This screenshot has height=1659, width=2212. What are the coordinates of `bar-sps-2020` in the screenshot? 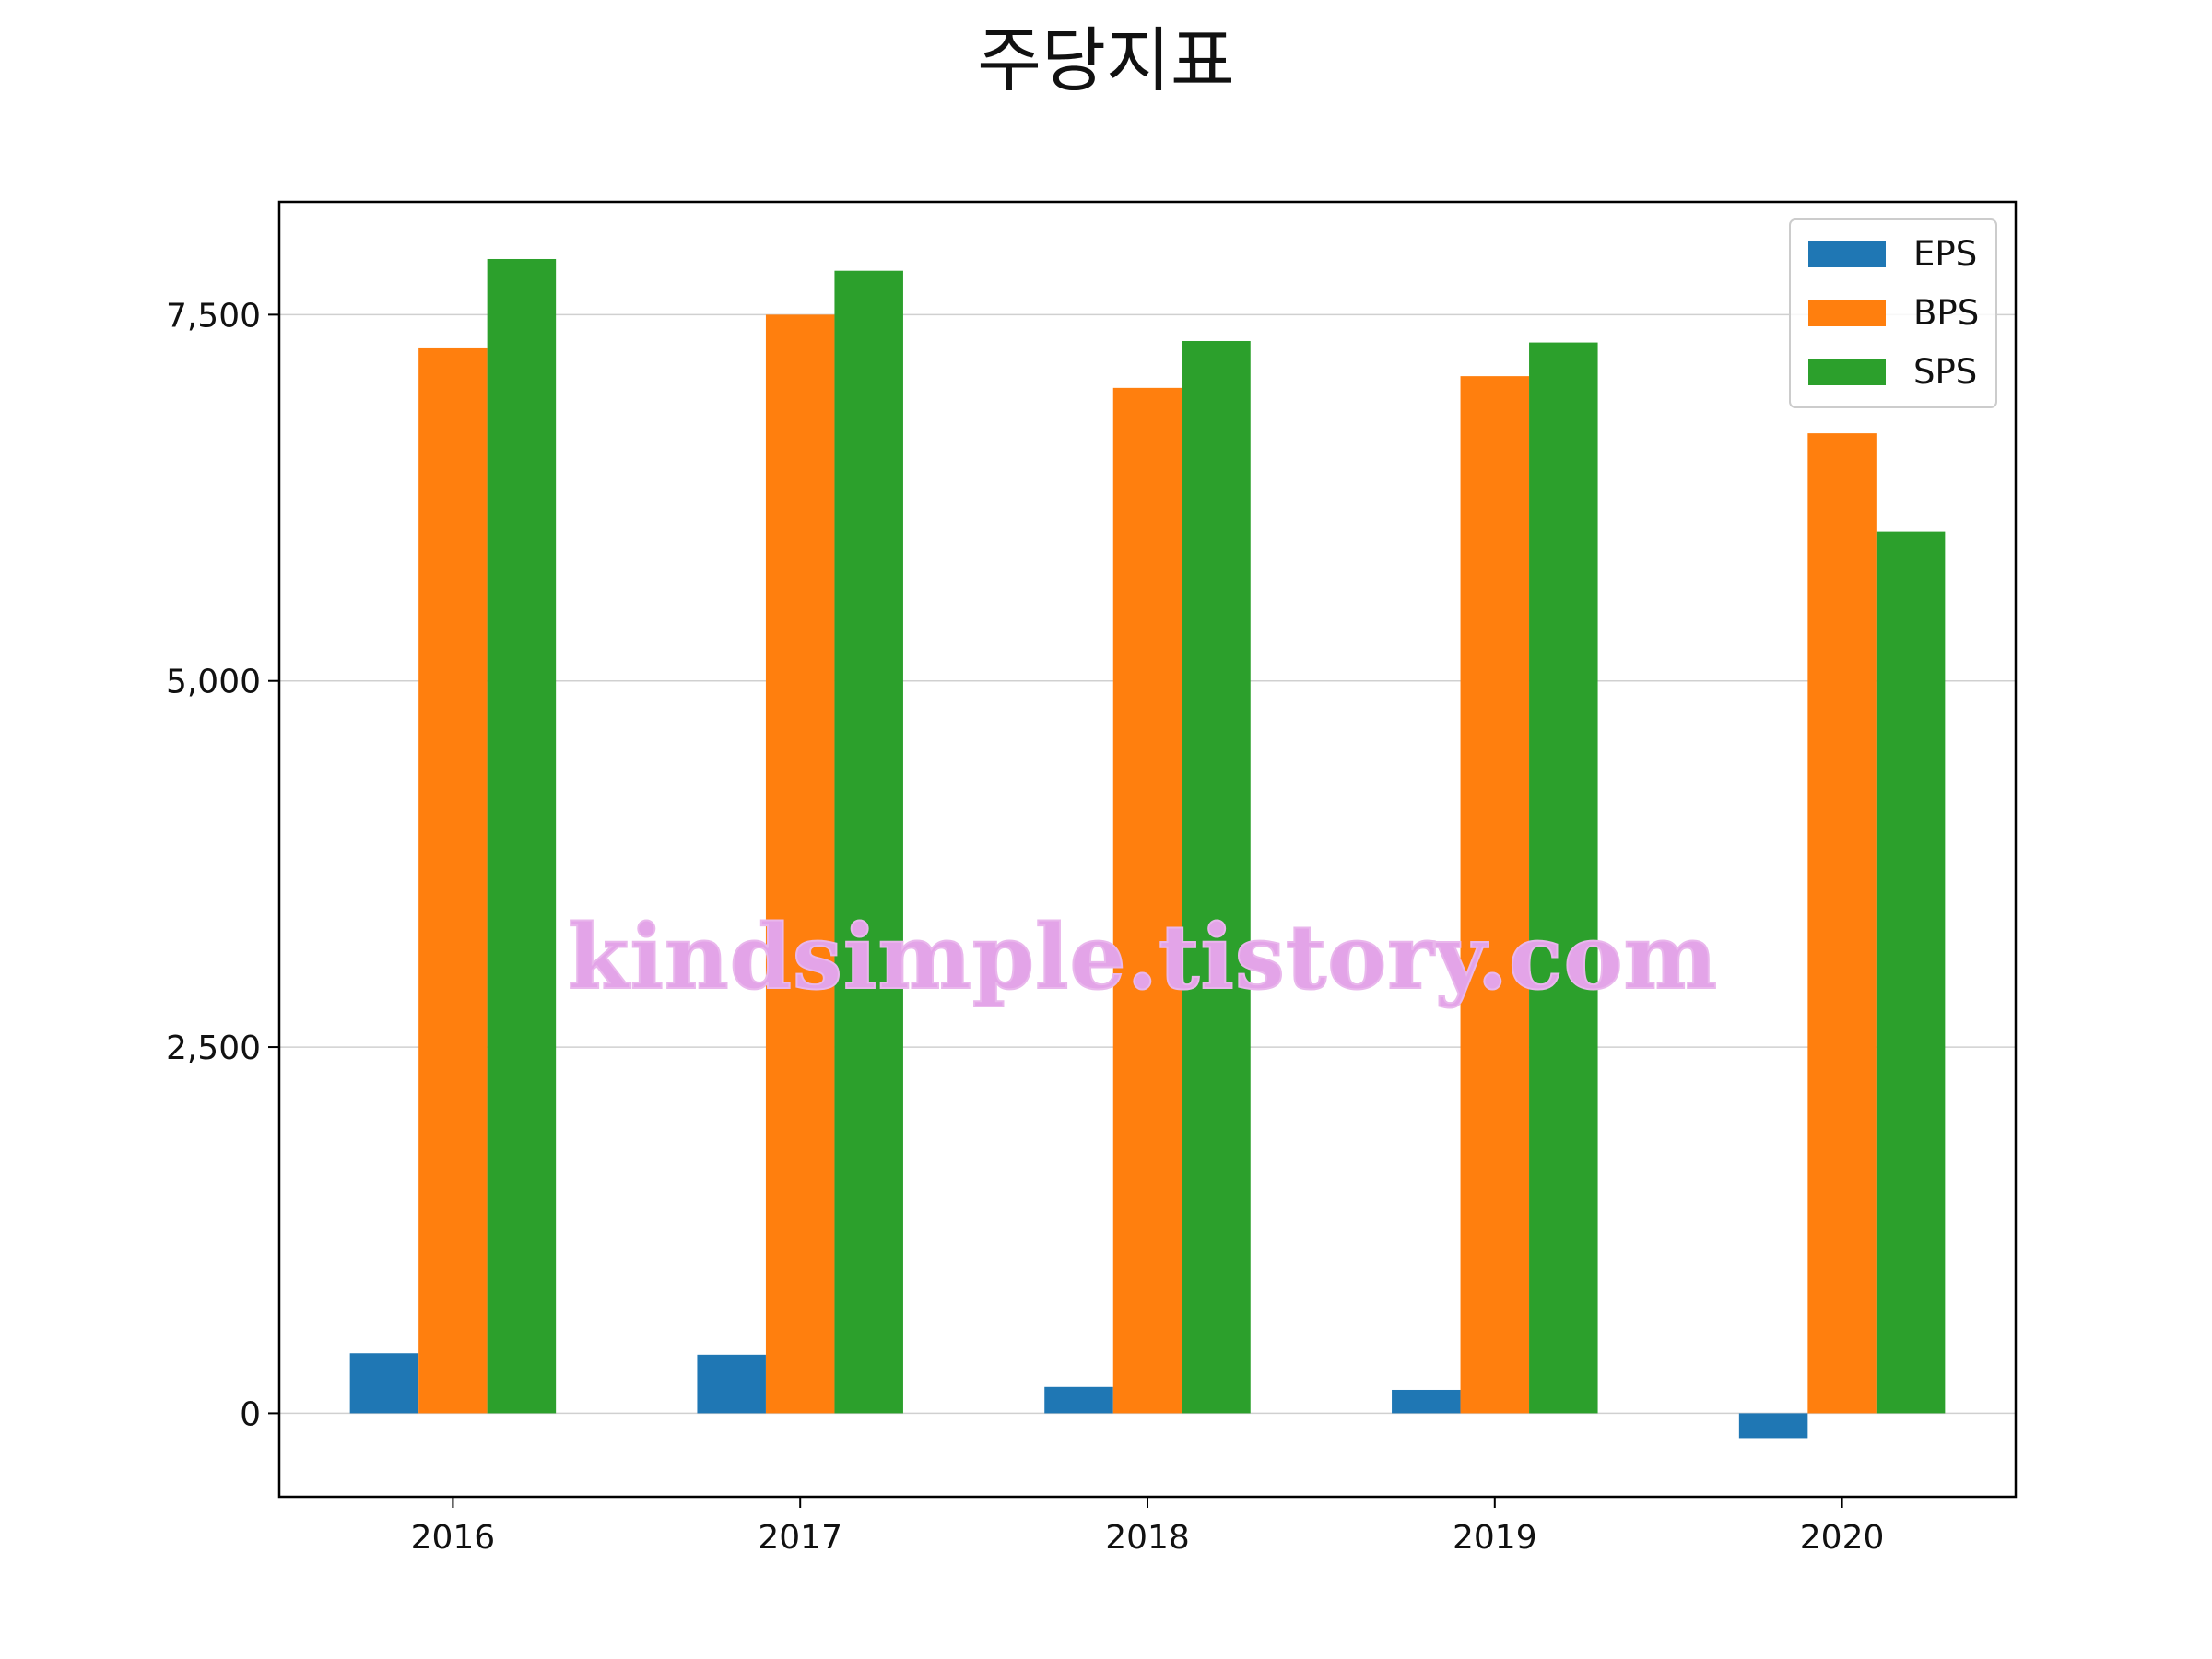 It's located at (1911, 972).